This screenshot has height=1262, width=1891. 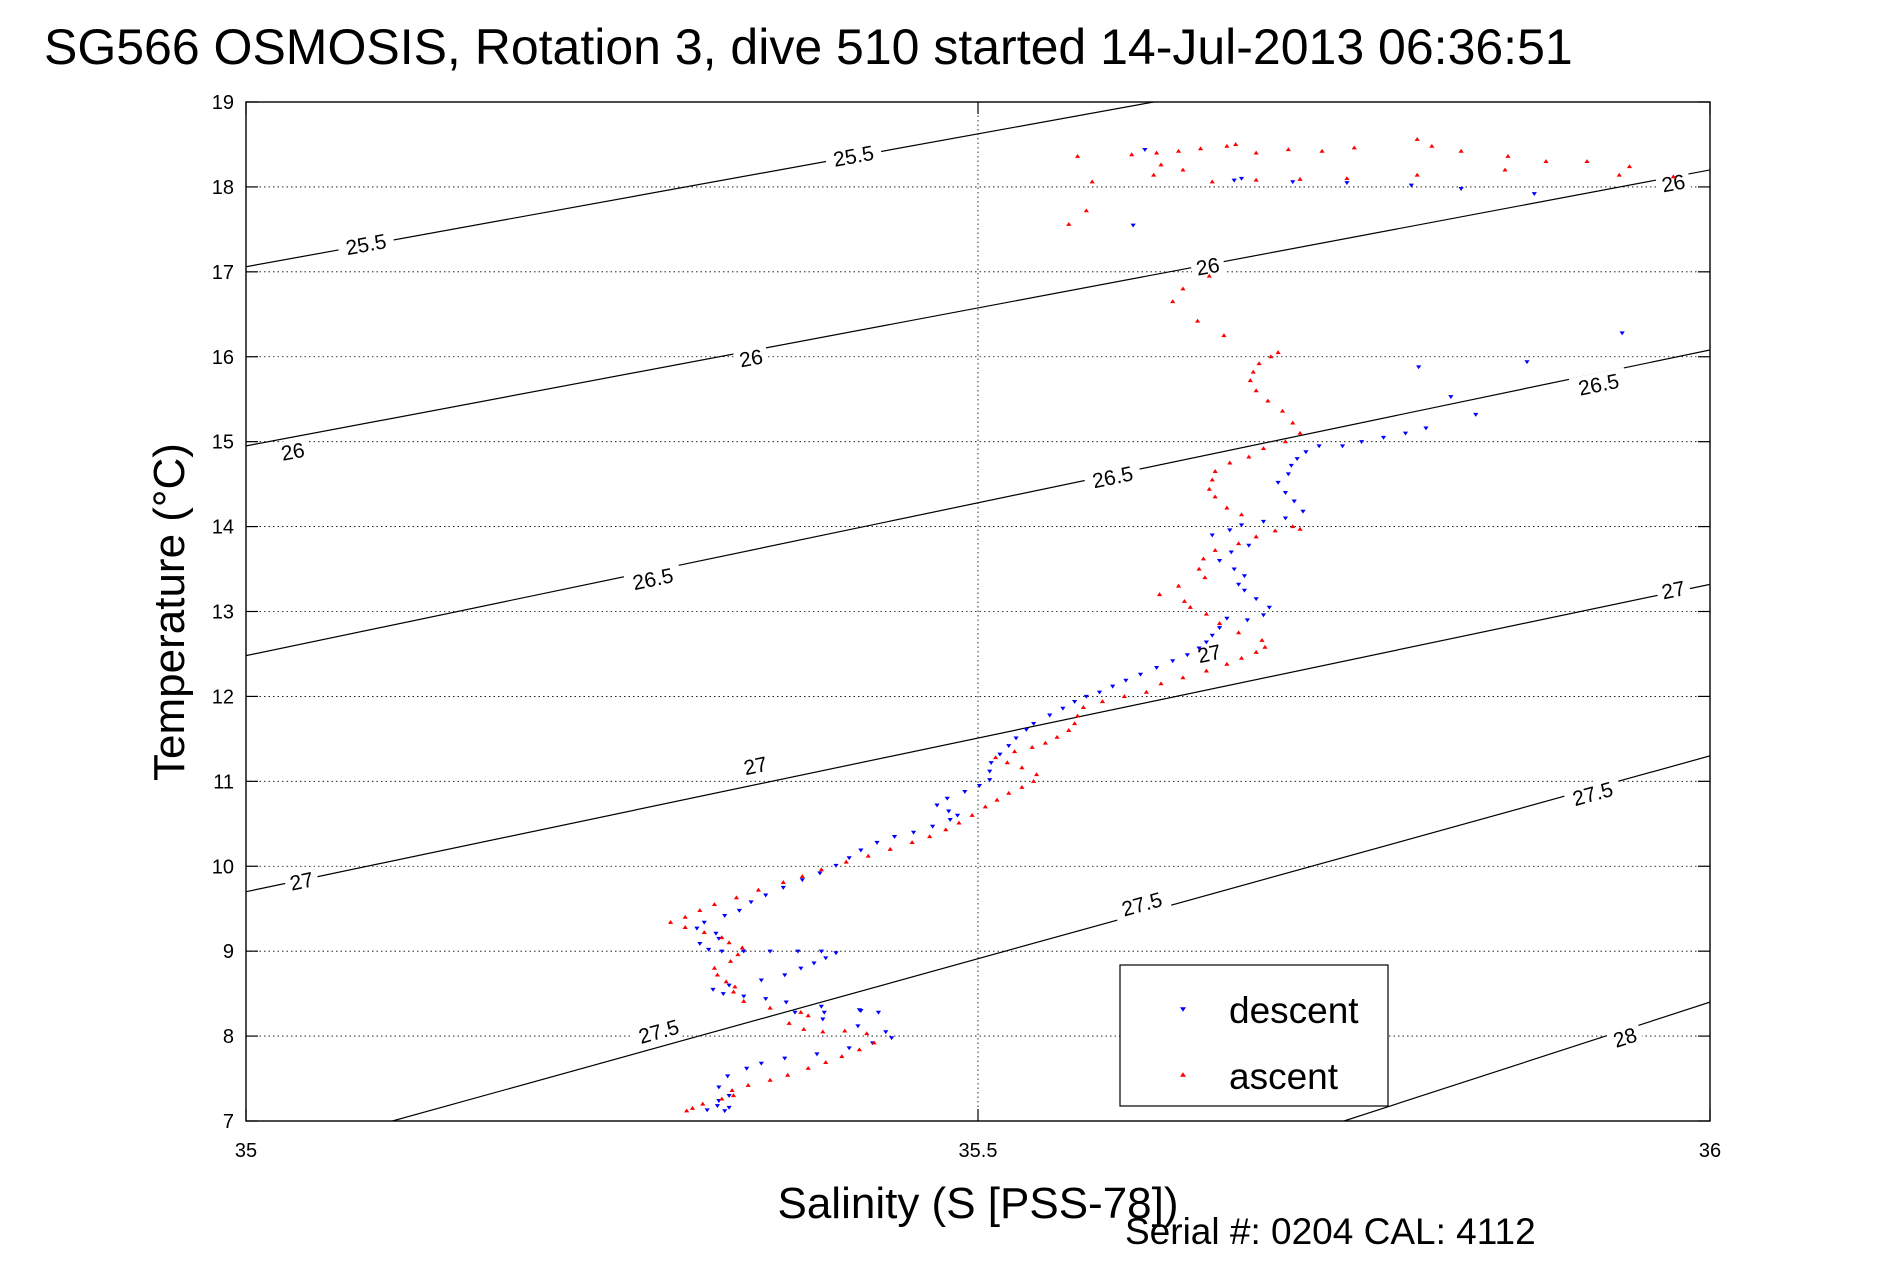 What do you see at coordinates (223, 188) in the screenshot?
I see `y-tick-label: 18` at bounding box center [223, 188].